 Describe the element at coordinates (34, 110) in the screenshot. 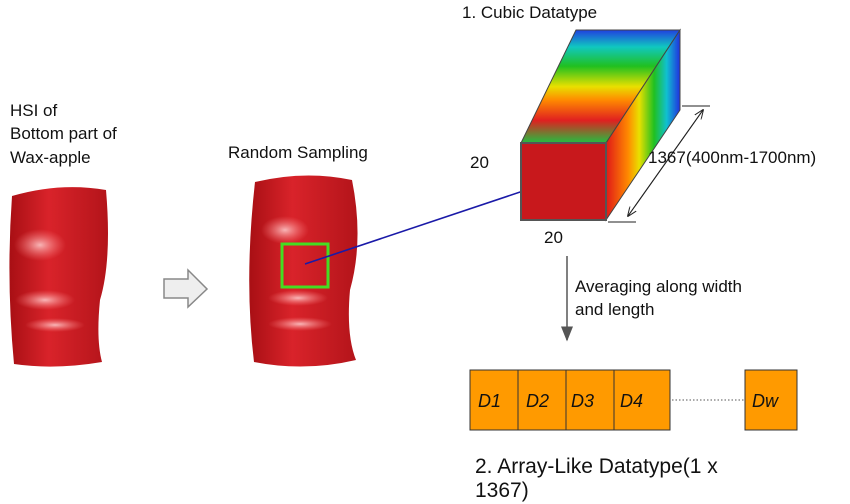

I see `hsi-label: HSI of` at that location.